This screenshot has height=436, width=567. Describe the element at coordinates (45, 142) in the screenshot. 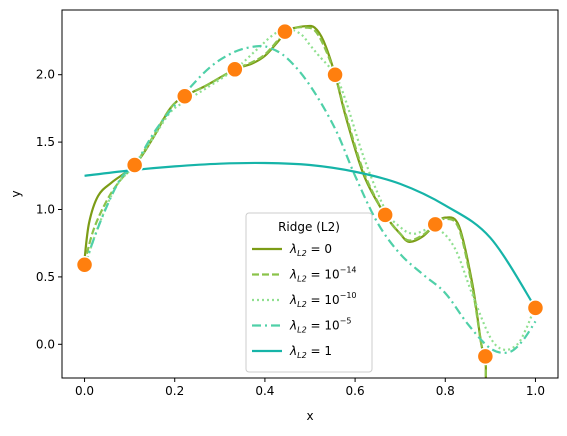

I see `y-tick-label: 1.5` at that location.